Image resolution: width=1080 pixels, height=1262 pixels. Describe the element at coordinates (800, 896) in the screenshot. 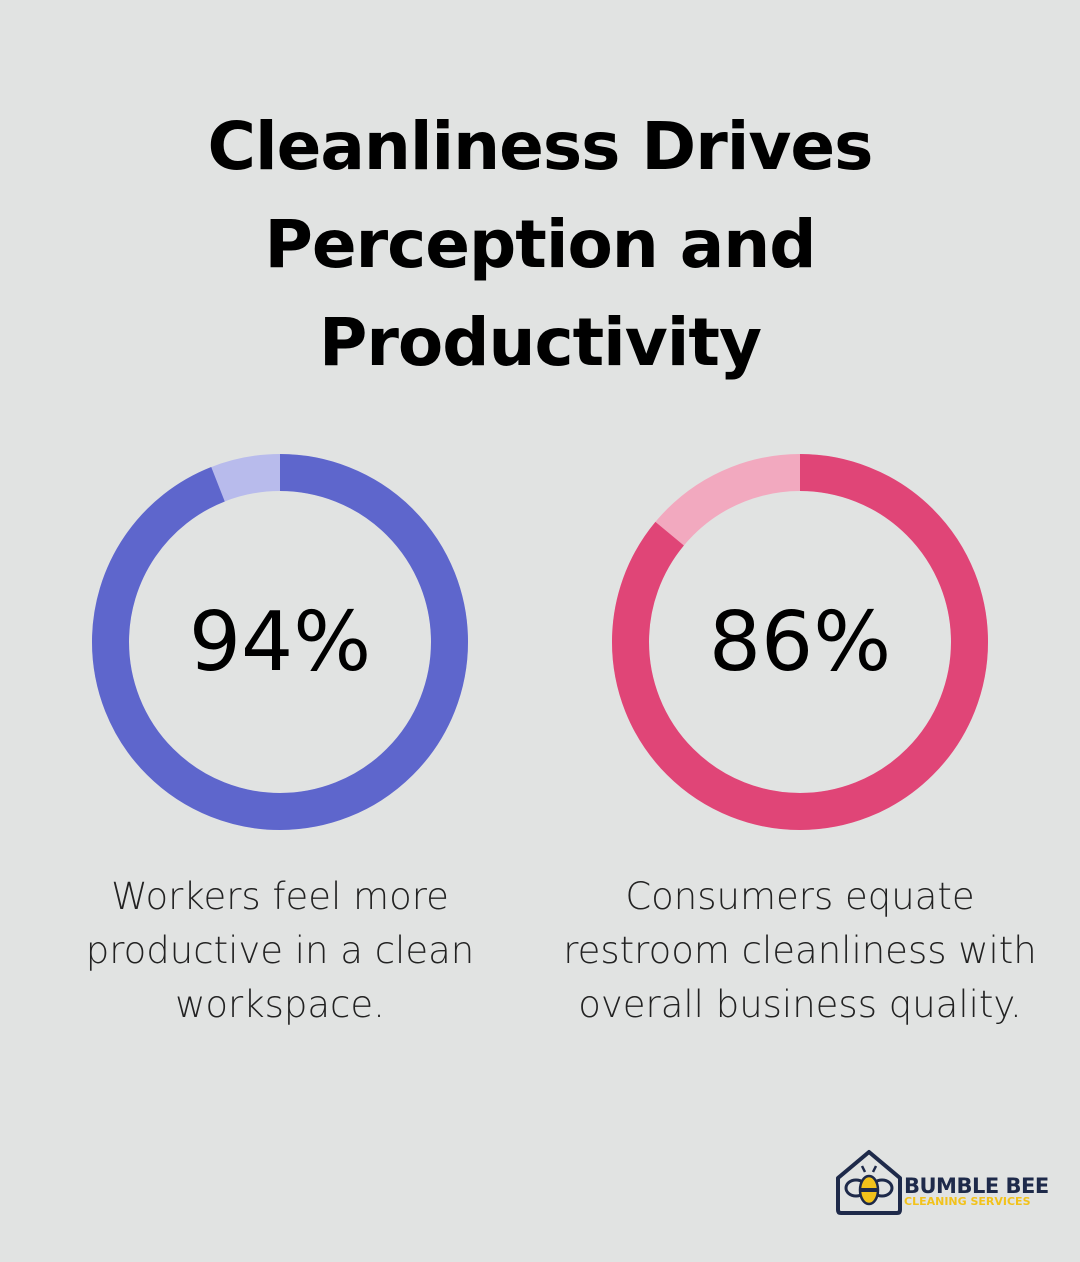

I see `desc-line: Consumers equate` at that location.